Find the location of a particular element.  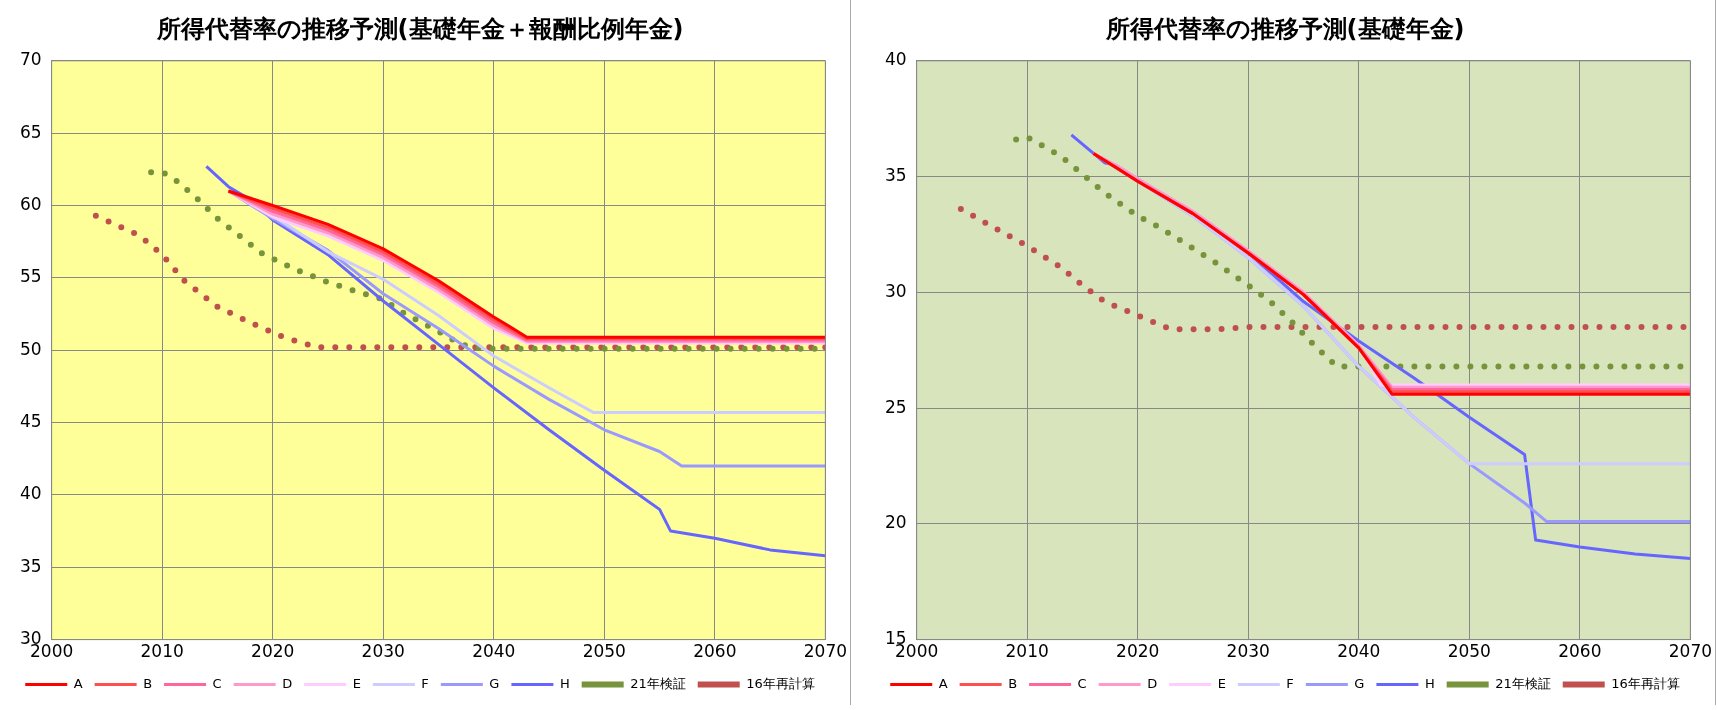

y-tick-label: 50 is located at coordinates (30, 348).